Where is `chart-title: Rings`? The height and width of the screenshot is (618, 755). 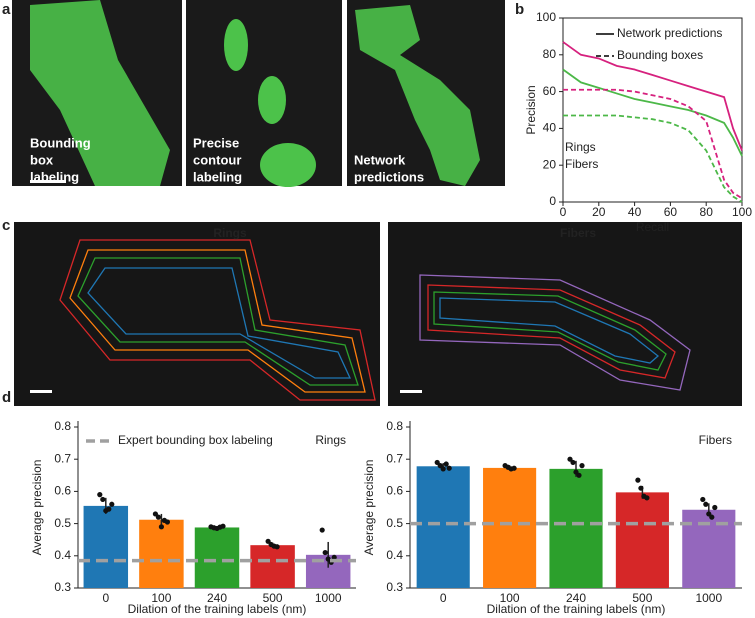
chart-title: Rings is located at coordinates (330, 440).